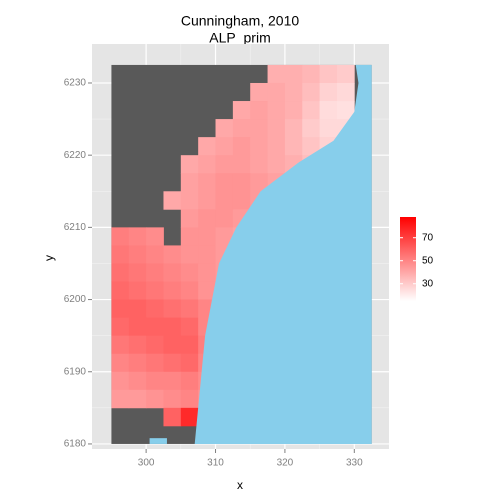 This screenshot has width=500, height=500. Describe the element at coordinates (75, 299) in the screenshot. I see `y-tick-label: 6200` at that location.